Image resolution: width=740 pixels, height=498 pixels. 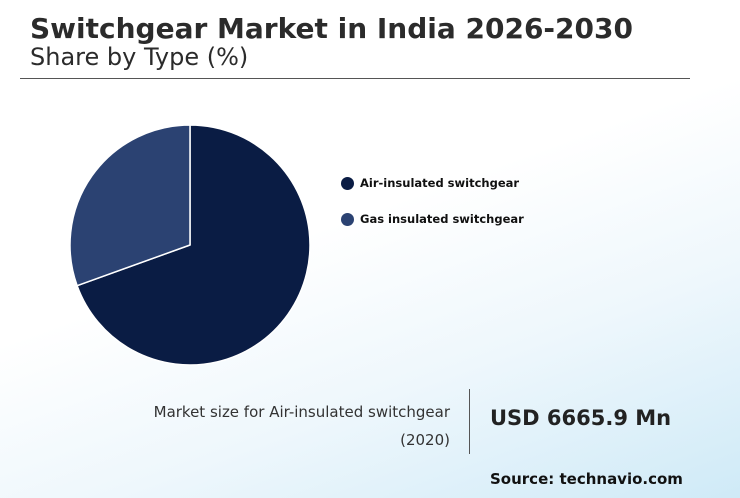 What do you see at coordinates (581, 418) in the screenshot?
I see `market-size-value: USD 6665.9 Mn` at bounding box center [581, 418].